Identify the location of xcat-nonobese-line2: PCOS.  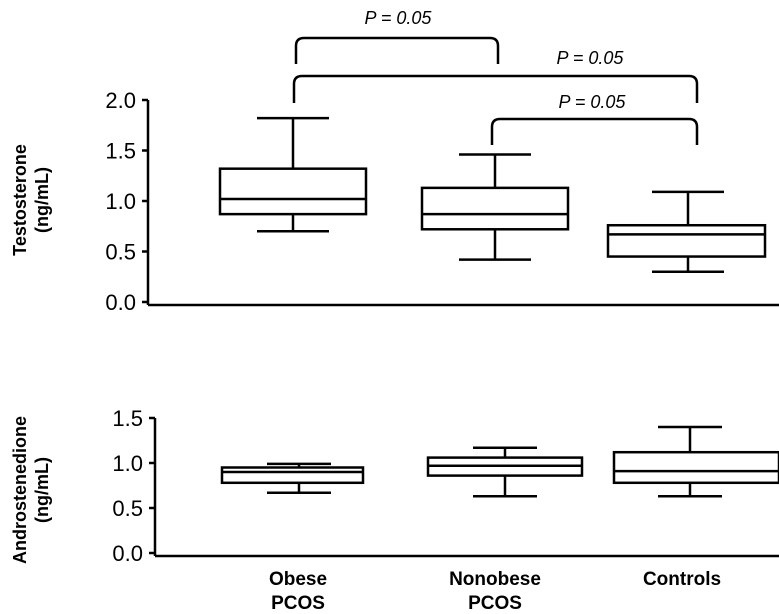
(495, 603).